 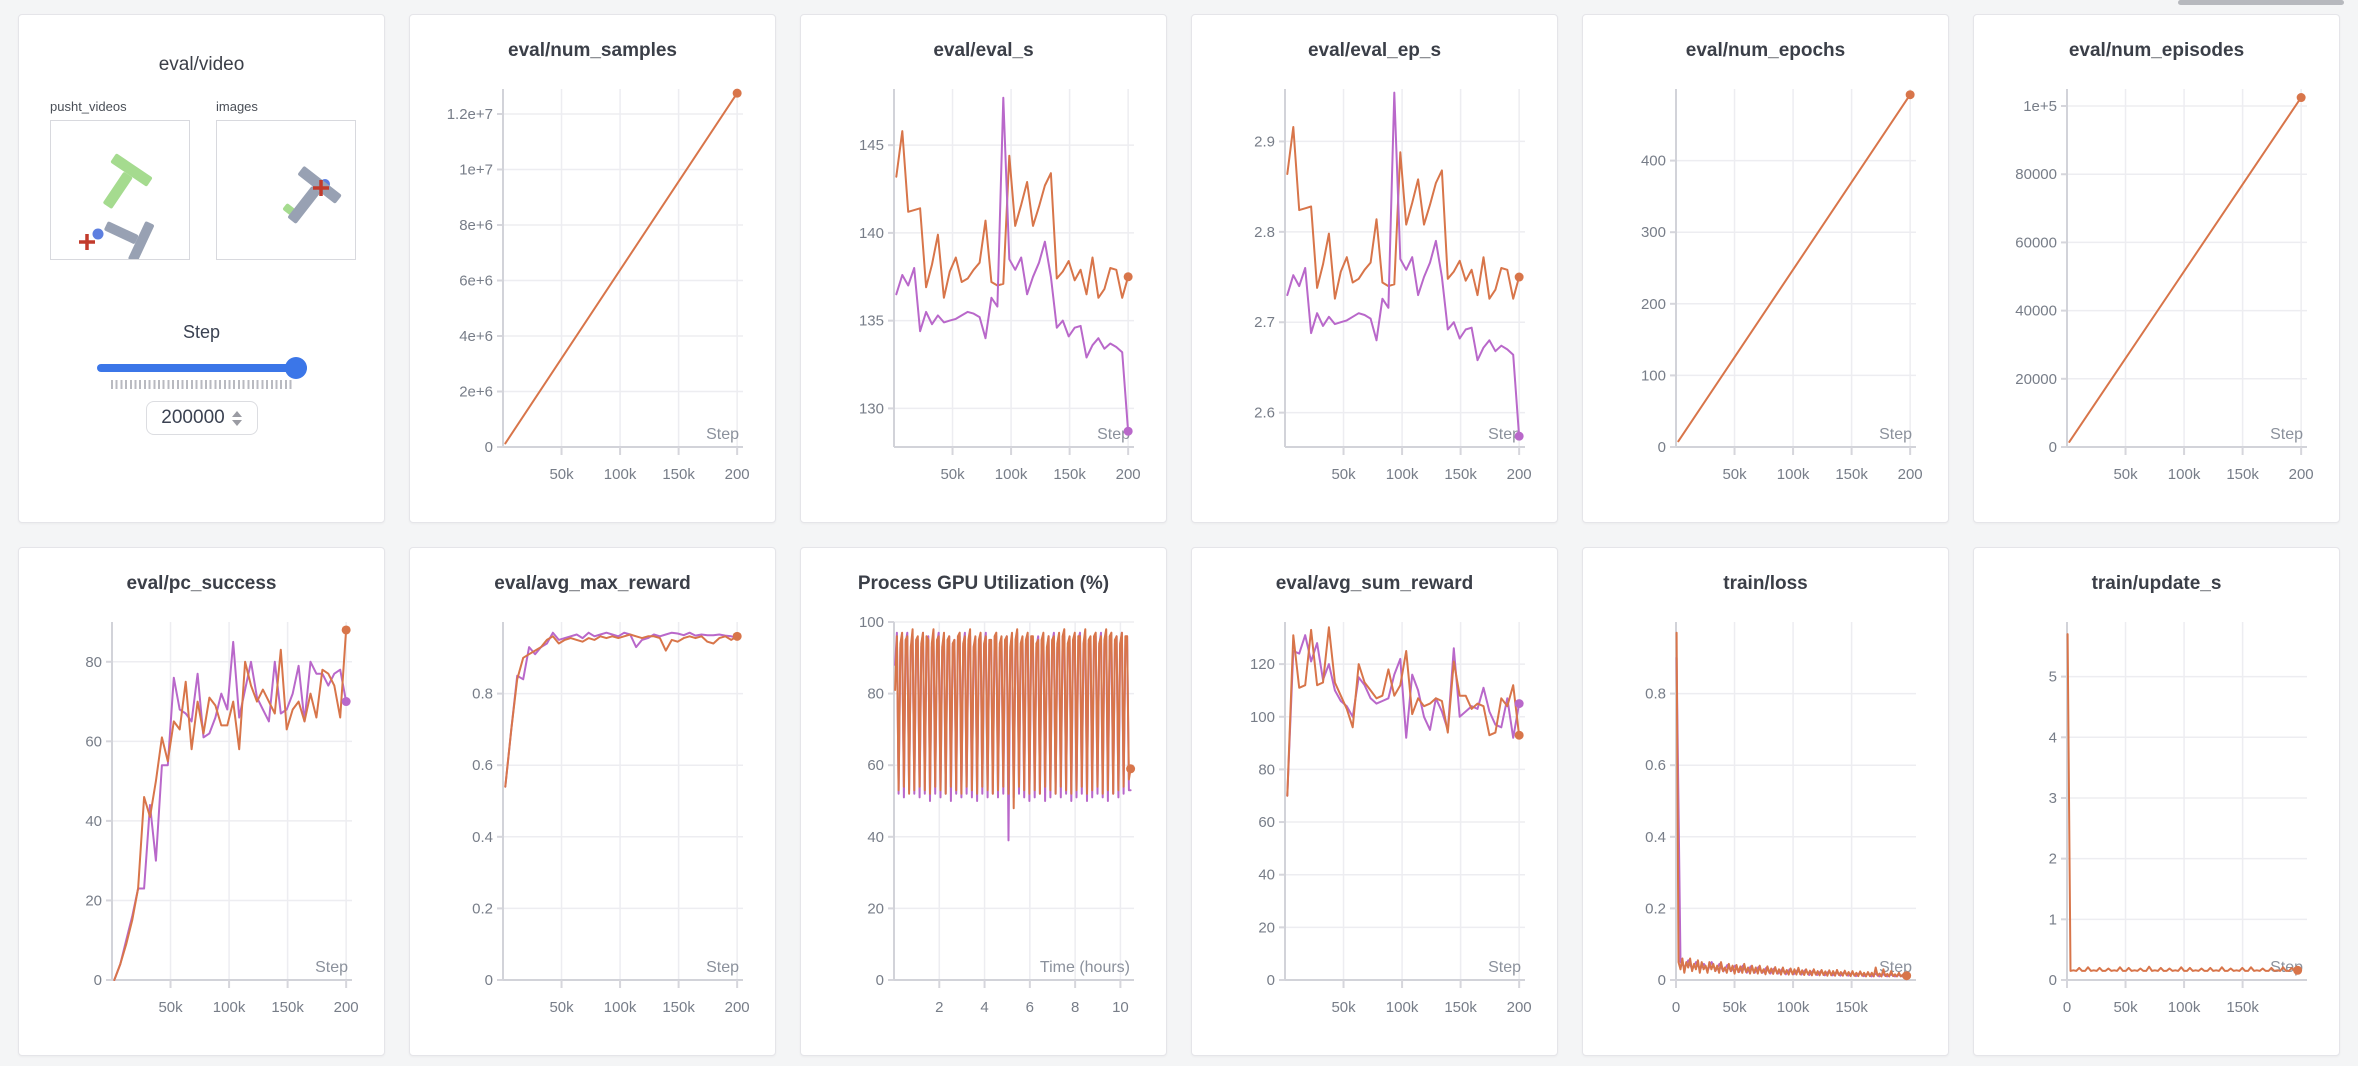 I want to click on svg-text: 1, so click(x=2053, y=919).